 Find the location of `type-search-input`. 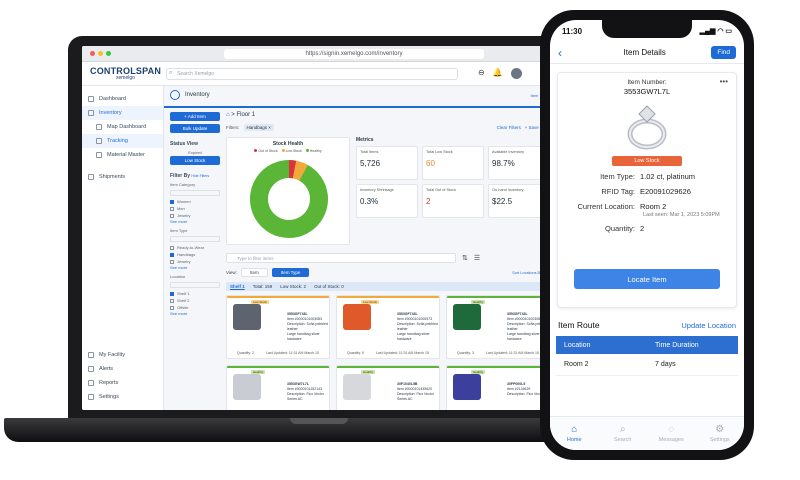

type-search-input is located at coordinates (195, 239).